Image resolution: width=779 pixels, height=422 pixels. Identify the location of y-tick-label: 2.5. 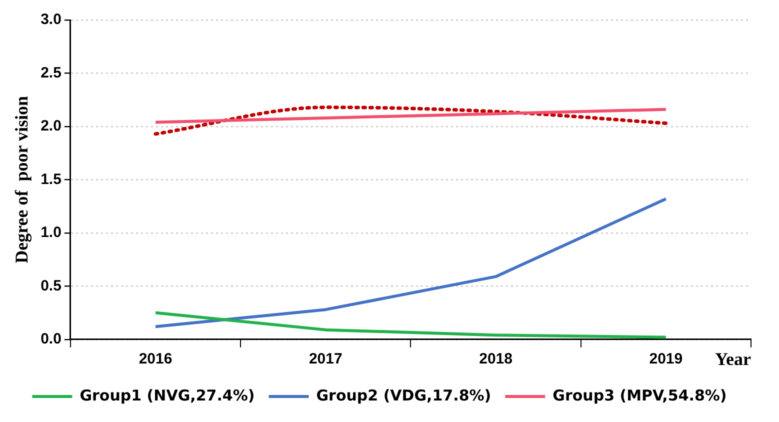
(51, 73).